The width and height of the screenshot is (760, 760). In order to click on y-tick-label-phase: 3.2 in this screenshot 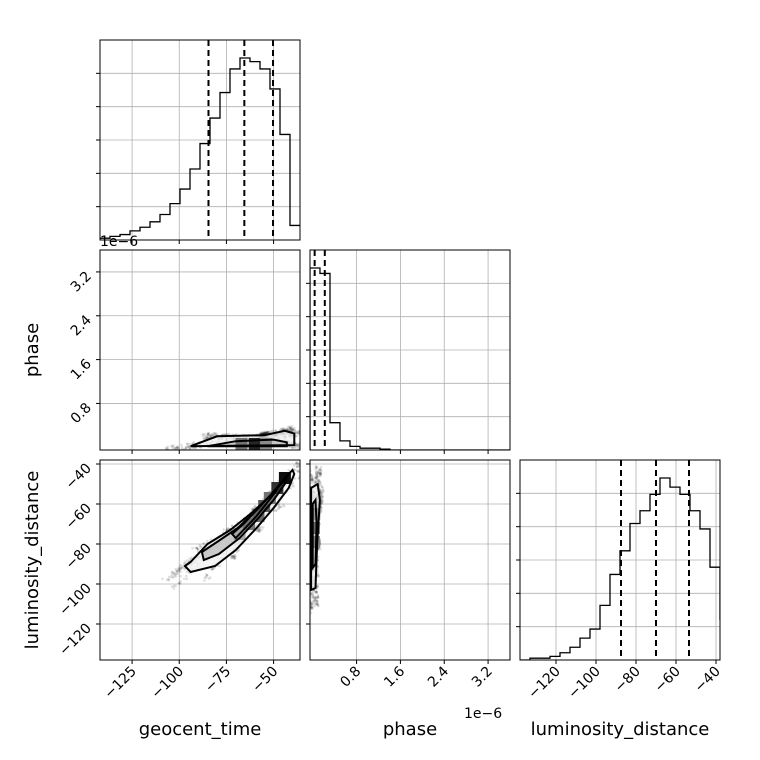, I will do `click(81, 281)`.